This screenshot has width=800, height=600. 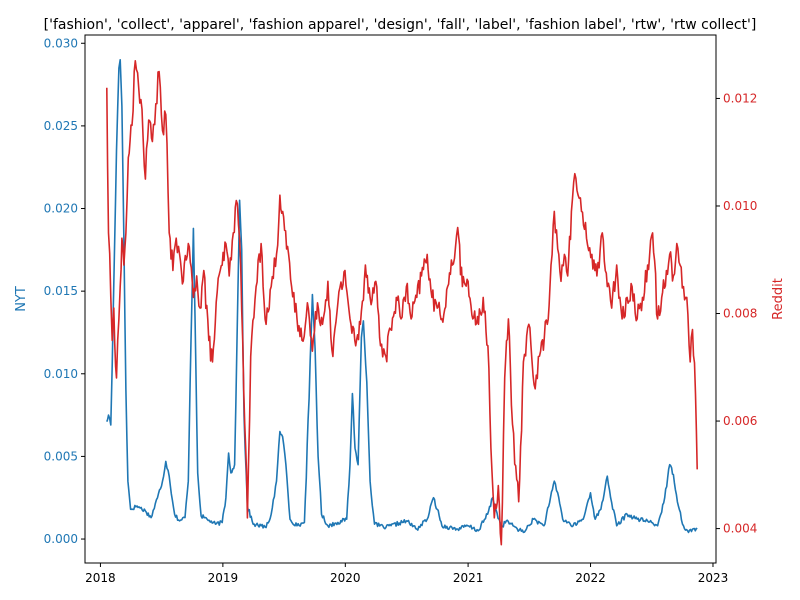 What do you see at coordinates (61, 539) in the screenshot?
I see `left-tick-label: 0.000` at bounding box center [61, 539].